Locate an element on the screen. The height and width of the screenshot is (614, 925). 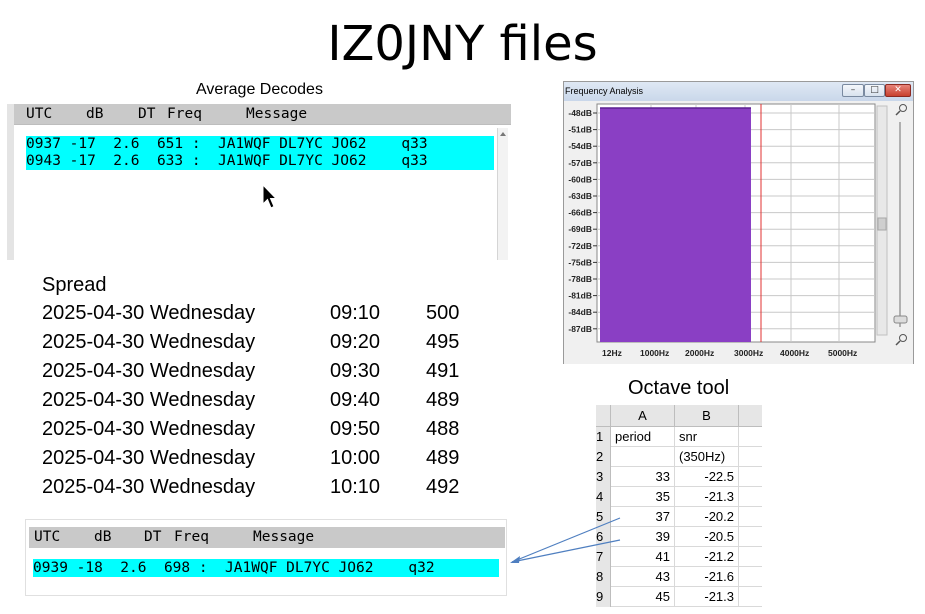
x-tick-label: 2000Hz is located at coordinates (699, 353).